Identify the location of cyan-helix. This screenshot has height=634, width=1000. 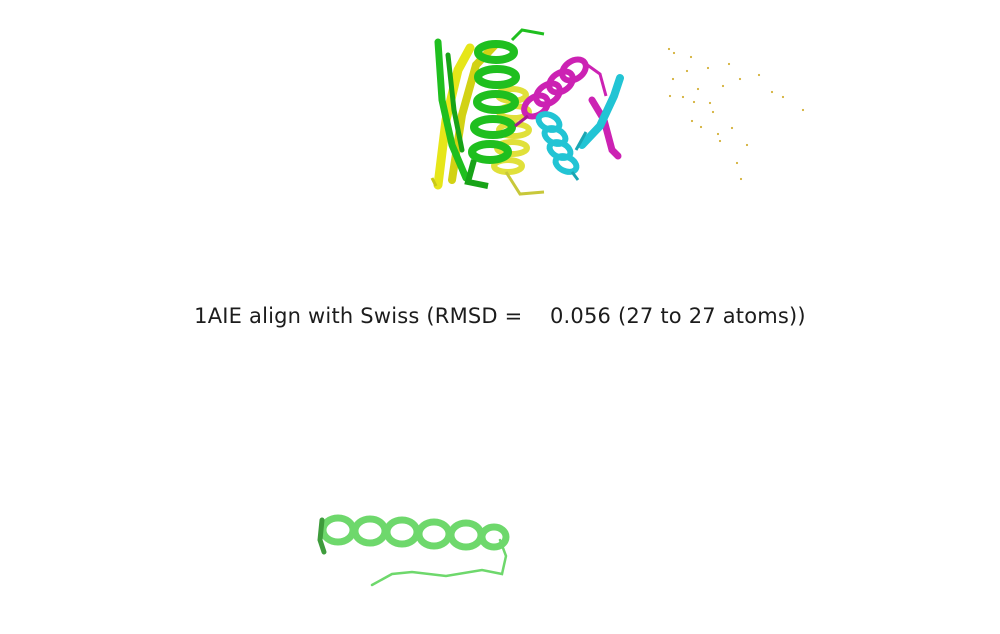
(557, 146).